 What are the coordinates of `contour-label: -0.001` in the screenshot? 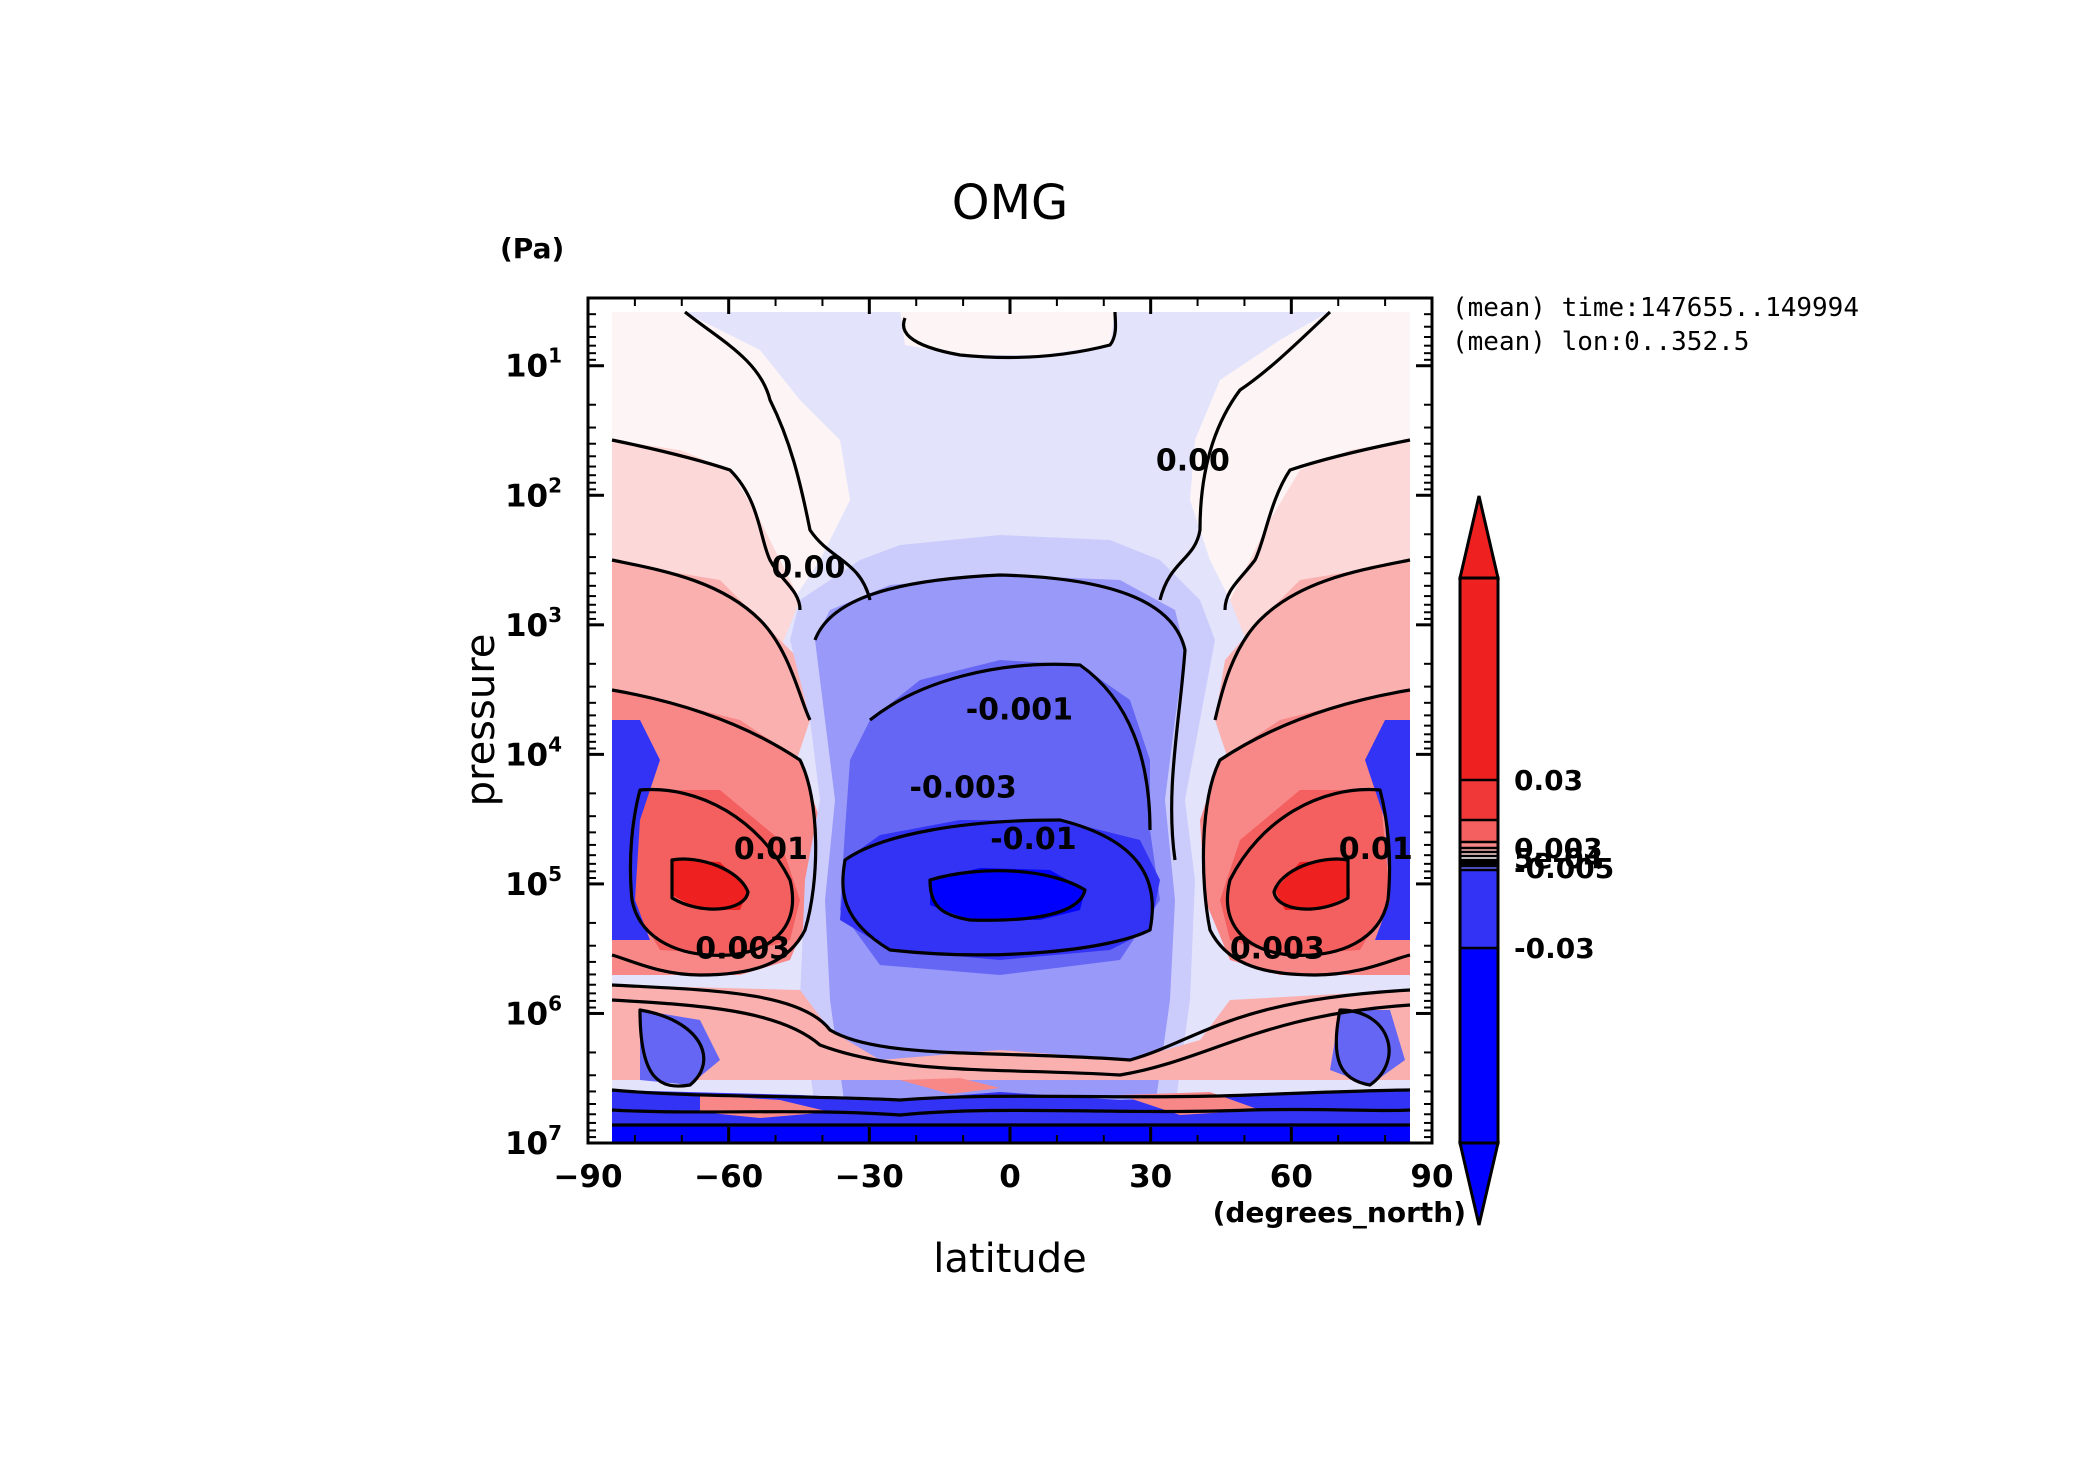 It's located at (1019, 709).